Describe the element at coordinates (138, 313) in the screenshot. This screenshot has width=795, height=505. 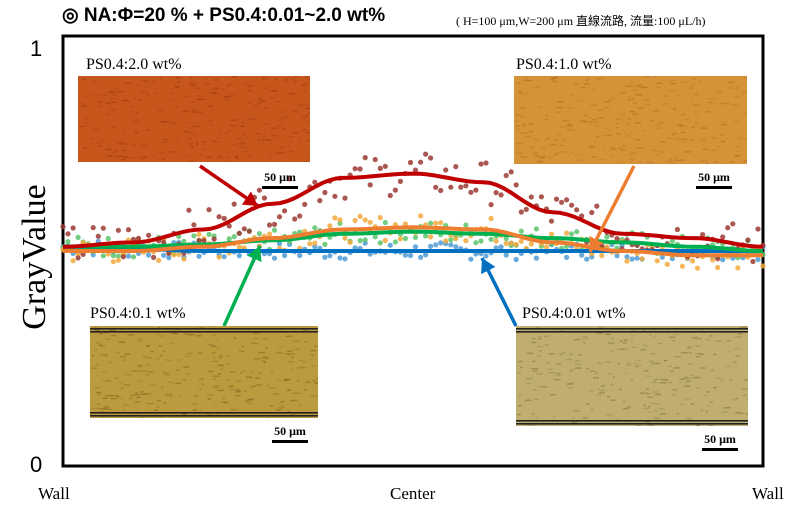
I see `inset-label-0-1: PS0.4:0.1 wt%` at that location.